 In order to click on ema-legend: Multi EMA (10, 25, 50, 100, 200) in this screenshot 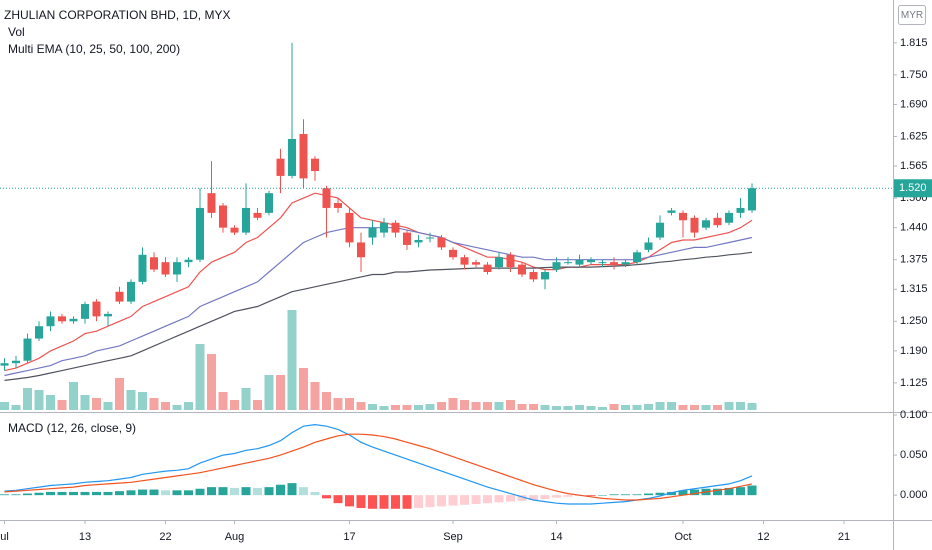, I will do `click(94, 49)`.